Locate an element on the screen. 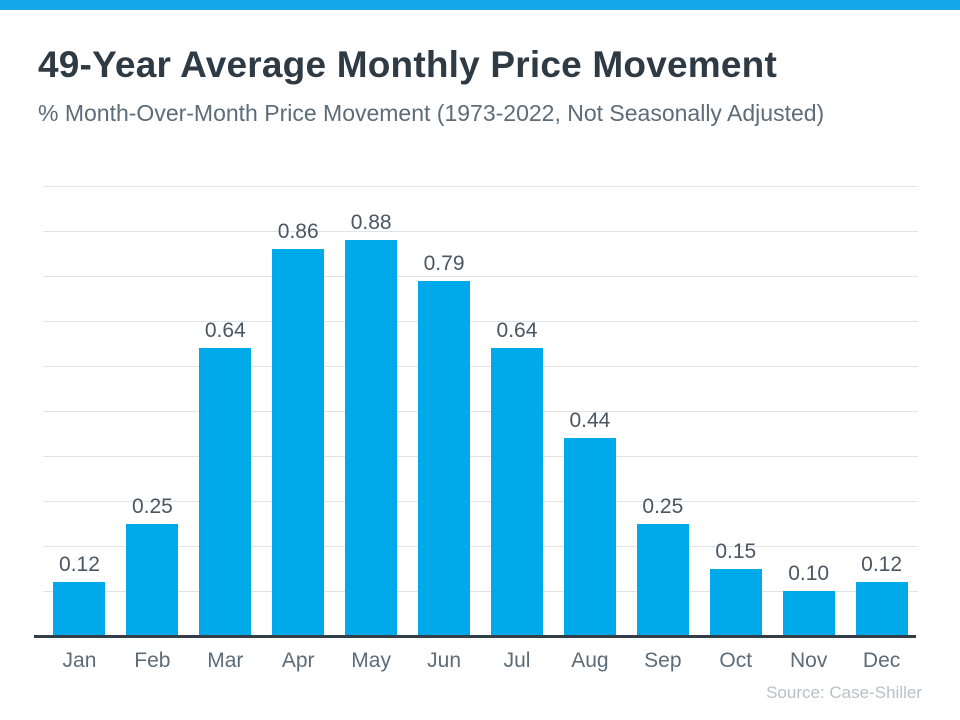 Image resolution: width=960 pixels, height=720 pixels. bar-group-mar: 0.64 is located at coordinates (225, 411).